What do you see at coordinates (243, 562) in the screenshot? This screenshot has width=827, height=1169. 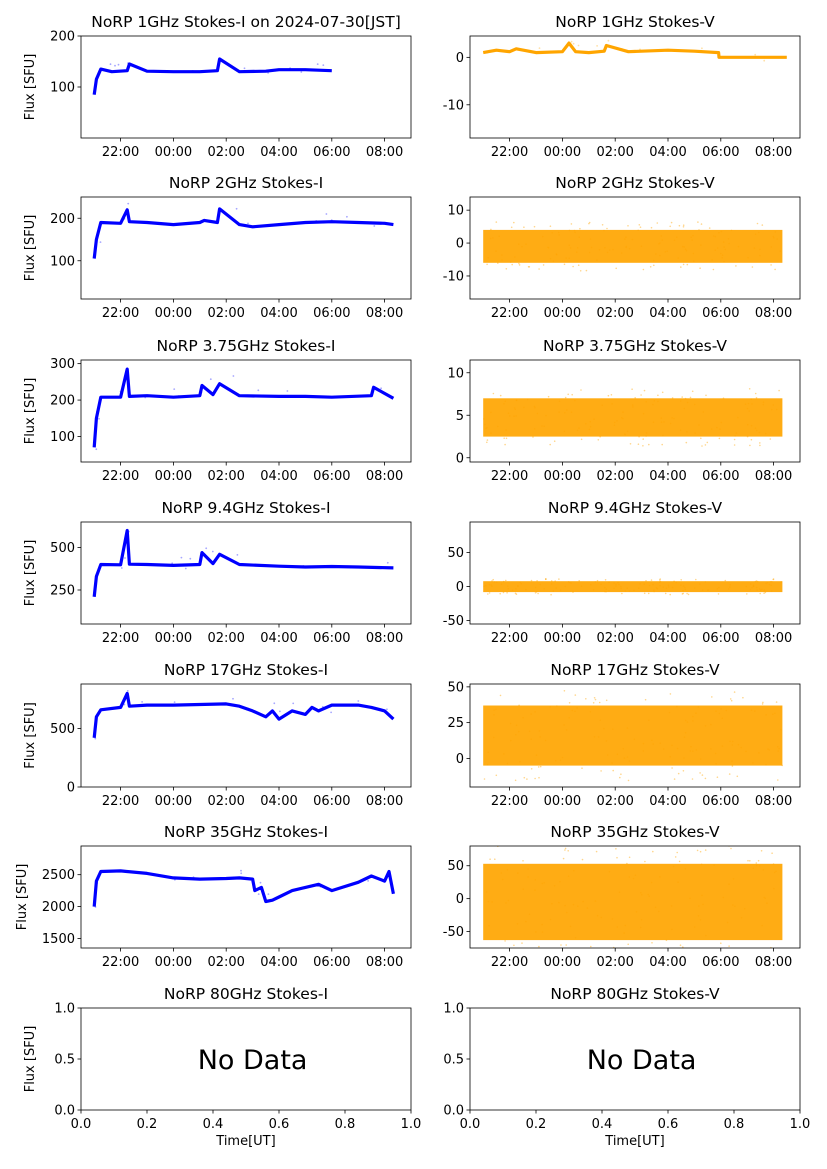 I see `series-line` at bounding box center [243, 562].